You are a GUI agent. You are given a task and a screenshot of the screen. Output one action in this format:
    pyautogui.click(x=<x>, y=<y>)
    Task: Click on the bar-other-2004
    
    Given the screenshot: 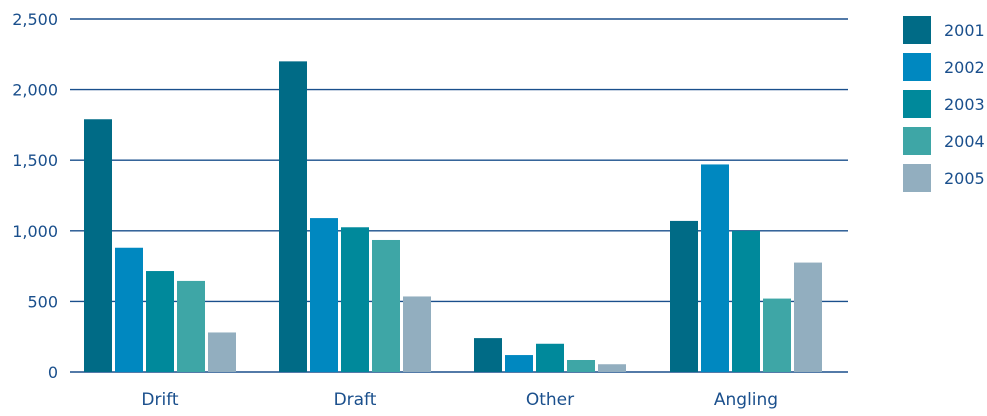 What is the action you would take?
    pyautogui.click(x=581, y=365)
    